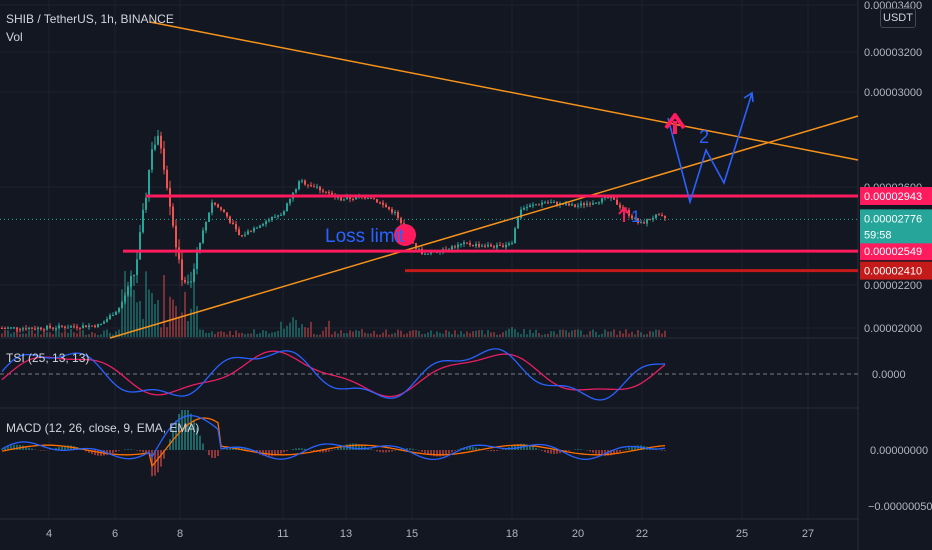  What do you see at coordinates (893, 197) in the screenshot?
I see `price-level-label: 0.00002943` at bounding box center [893, 197].